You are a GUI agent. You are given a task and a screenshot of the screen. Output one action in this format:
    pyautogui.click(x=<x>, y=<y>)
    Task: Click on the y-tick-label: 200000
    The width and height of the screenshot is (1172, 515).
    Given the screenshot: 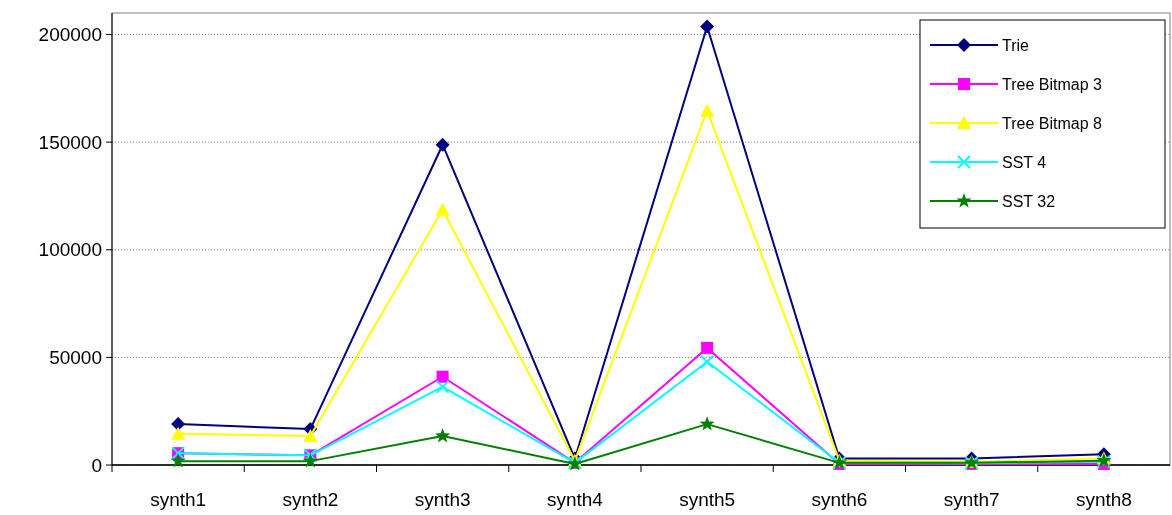 What is the action you would take?
    pyautogui.click(x=70, y=35)
    